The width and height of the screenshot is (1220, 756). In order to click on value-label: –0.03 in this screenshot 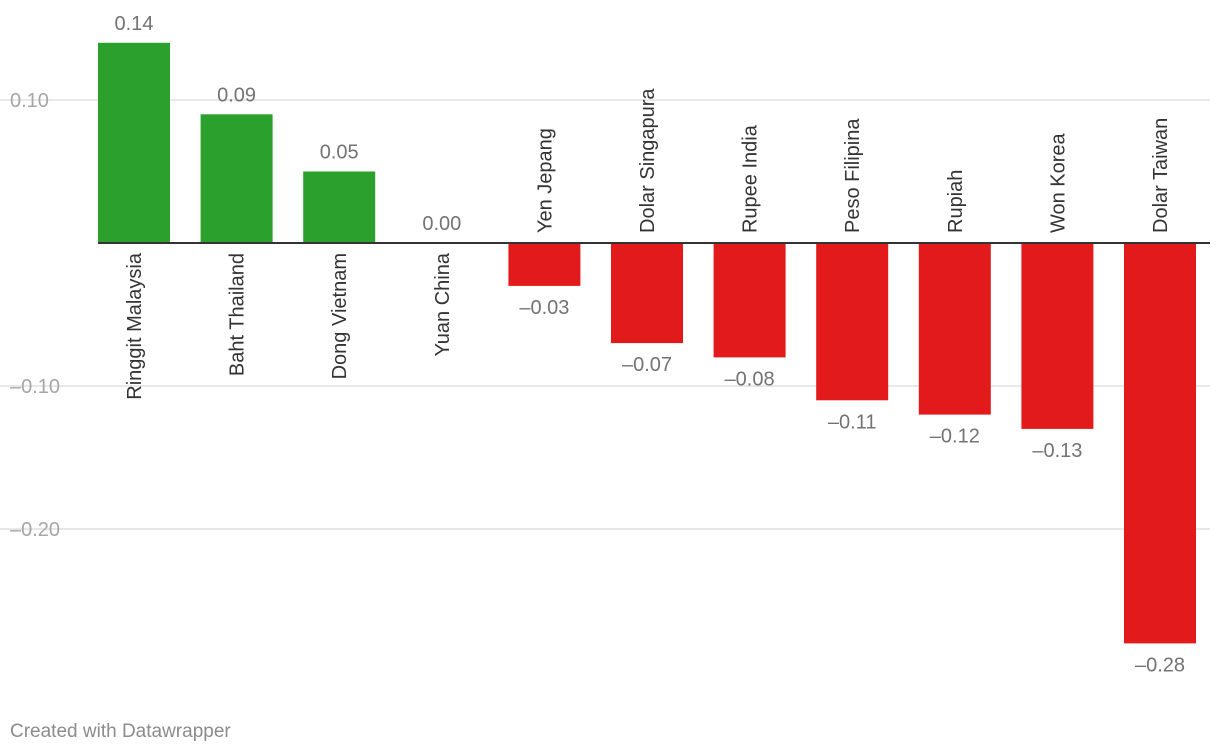, I will do `click(544, 308)`.